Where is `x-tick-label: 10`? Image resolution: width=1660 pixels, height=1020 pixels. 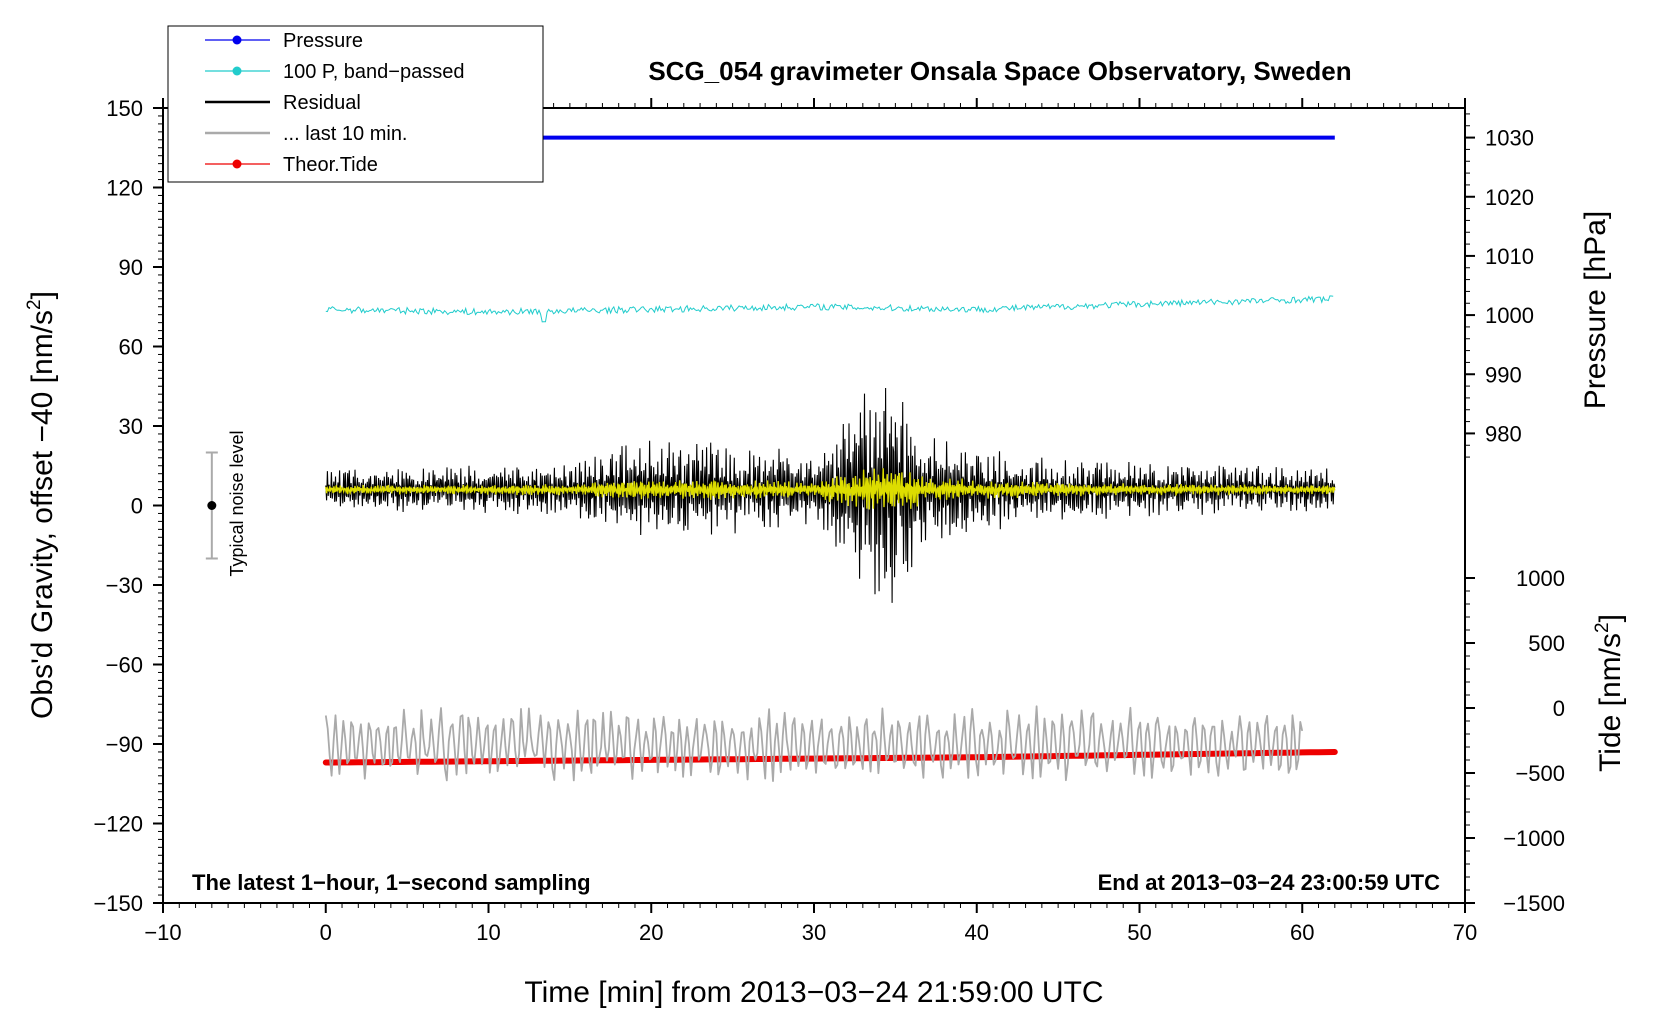 x-tick-label: 10 is located at coordinates (488, 932).